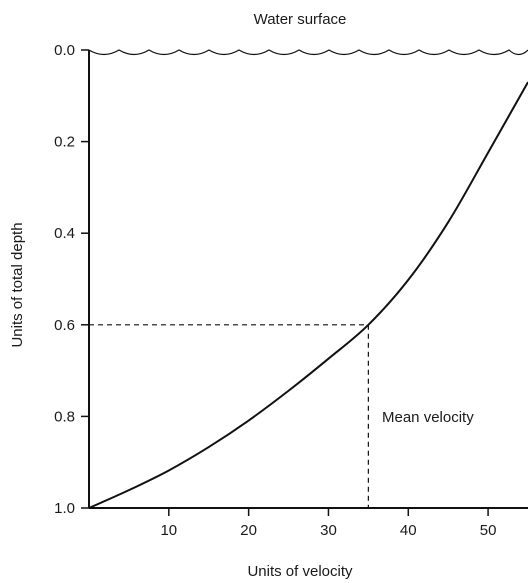 This screenshot has height=583, width=528. What do you see at coordinates (64, 233) in the screenshot?
I see `y-tick-label: 0.4` at bounding box center [64, 233].